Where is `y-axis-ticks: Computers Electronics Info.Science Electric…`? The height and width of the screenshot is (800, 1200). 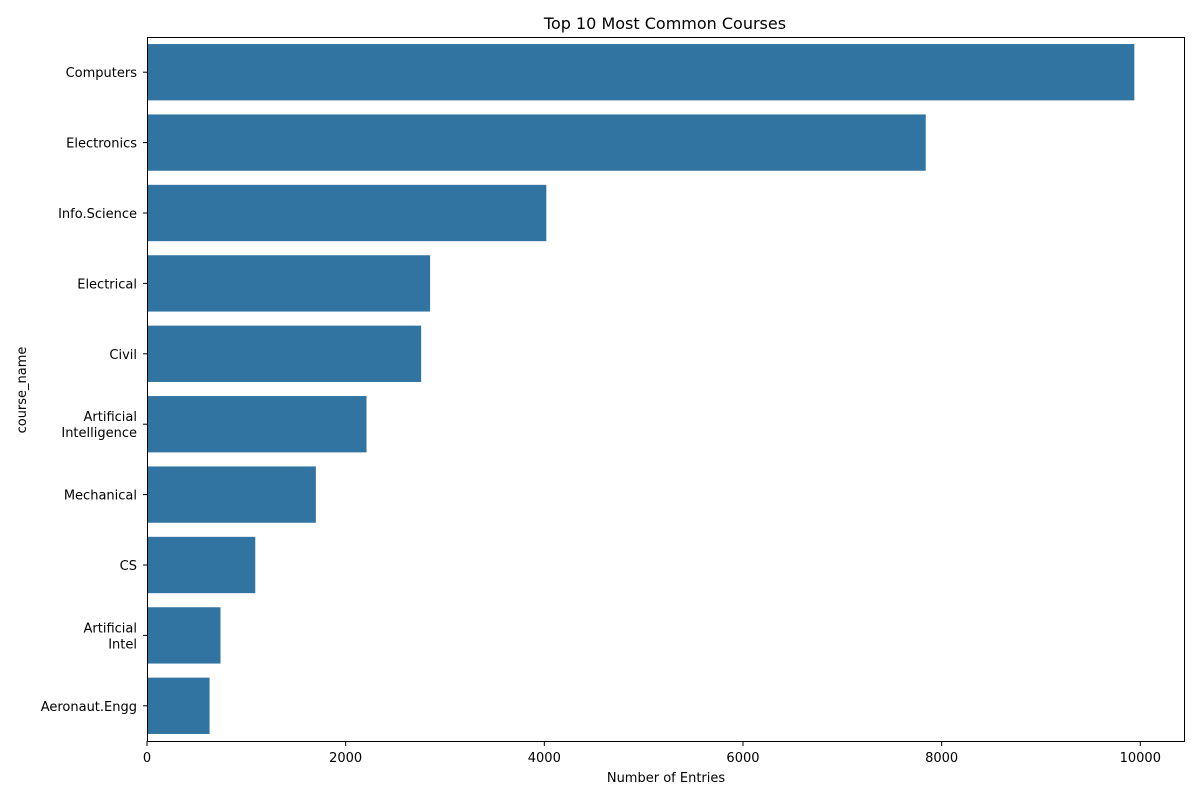 y-axis-ticks: Computers Electronics Info.Science Electric… is located at coordinates (94, 390).